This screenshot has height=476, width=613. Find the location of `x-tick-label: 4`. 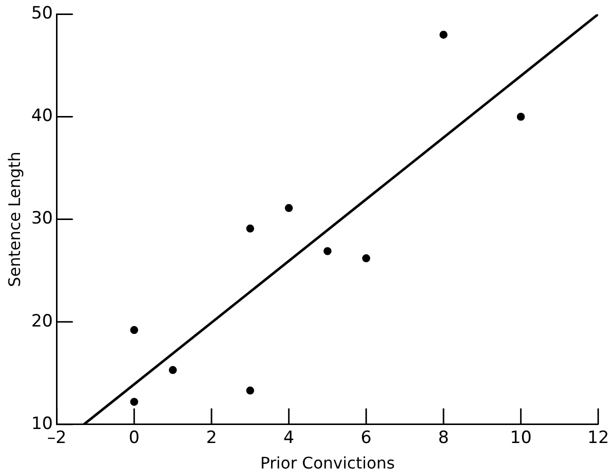

x-tick-label: 4 is located at coordinates (288, 438).